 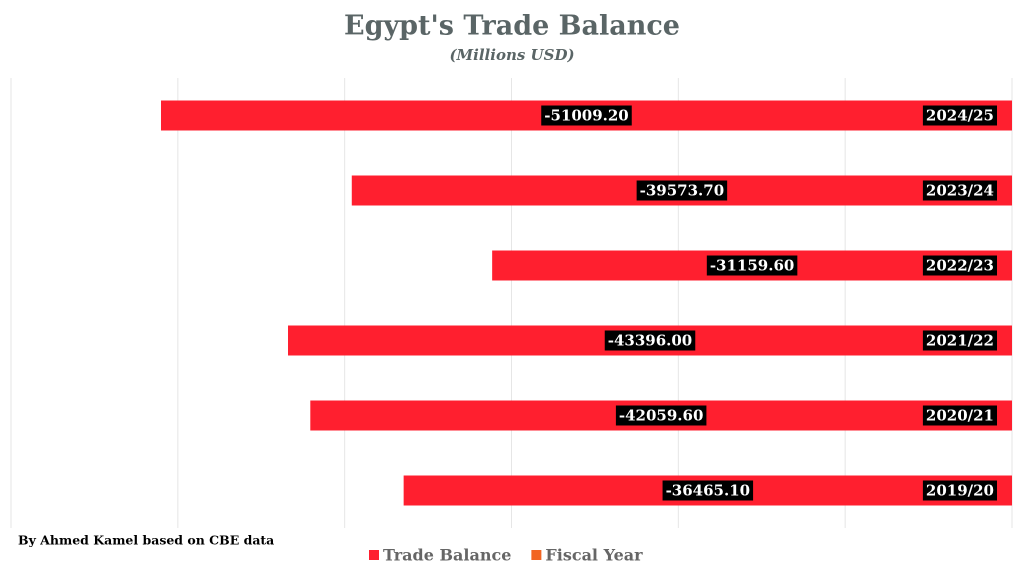 I want to click on chart-title: Egypt's Trade Balance, so click(x=512, y=26).